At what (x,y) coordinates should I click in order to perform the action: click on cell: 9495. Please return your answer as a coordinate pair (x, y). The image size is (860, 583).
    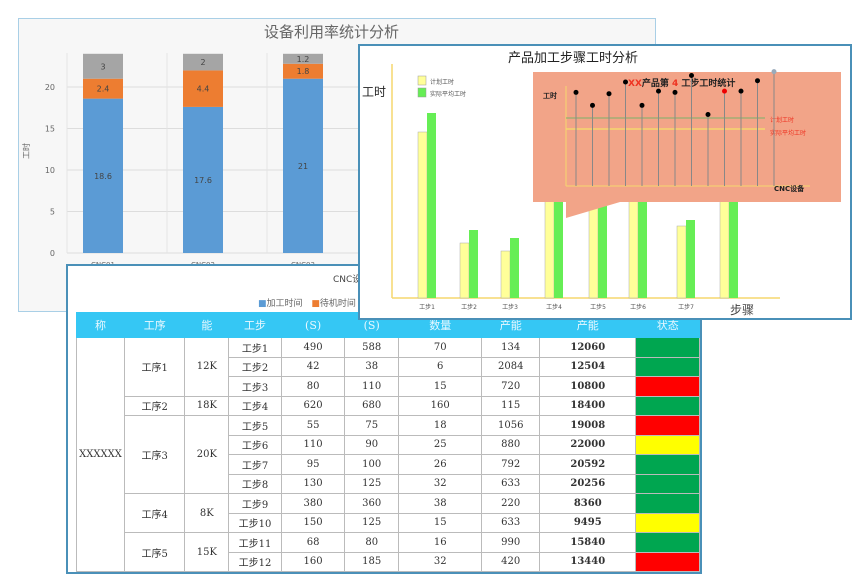
    Looking at the image, I should click on (588, 522).